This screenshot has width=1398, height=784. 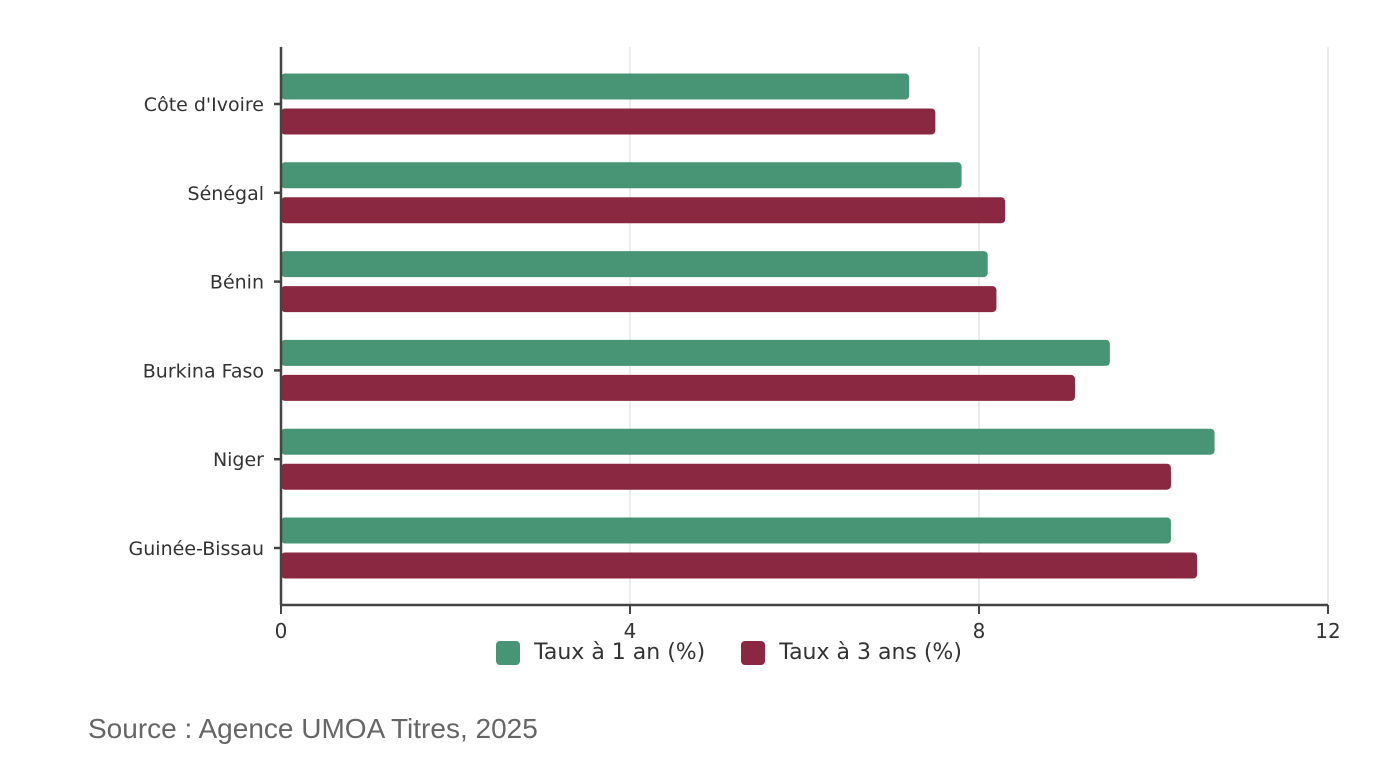 What do you see at coordinates (204, 105) in the screenshot?
I see `category-label: Côte d'Ivoire` at bounding box center [204, 105].